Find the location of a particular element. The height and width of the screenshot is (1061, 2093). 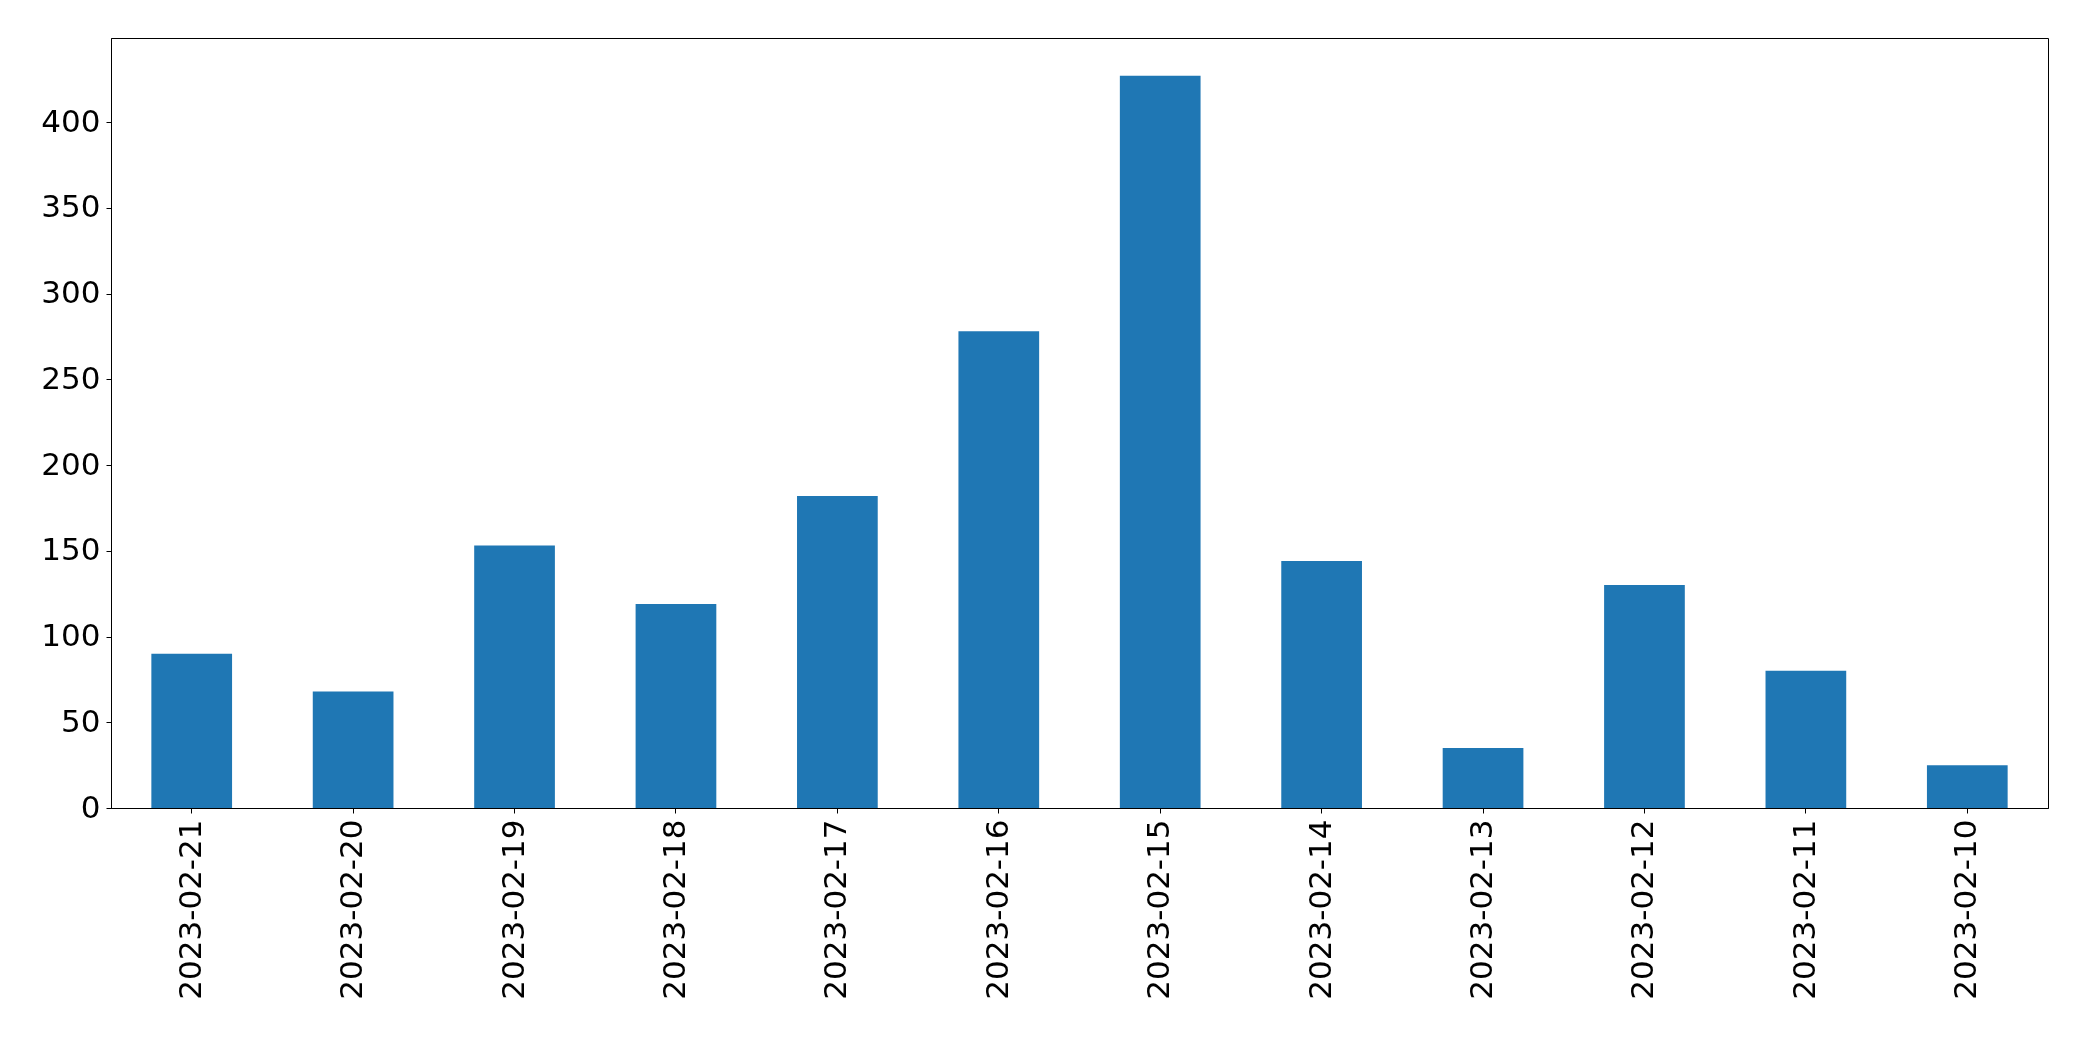

x-tick-label: 2023-02-17 is located at coordinates (835, 909).